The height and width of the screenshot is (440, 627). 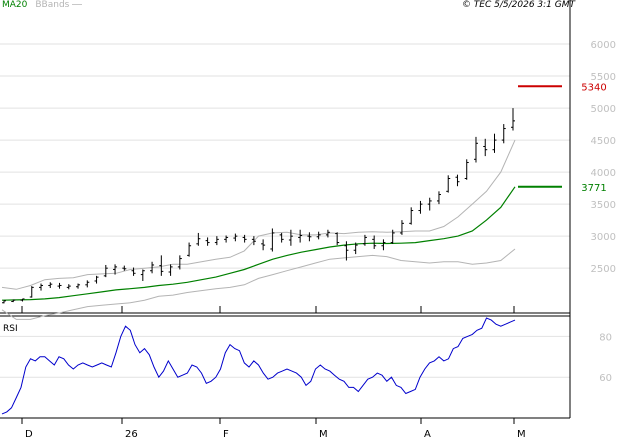 I want to click on legend: MA20 BBands, so click(x=42, y=6).